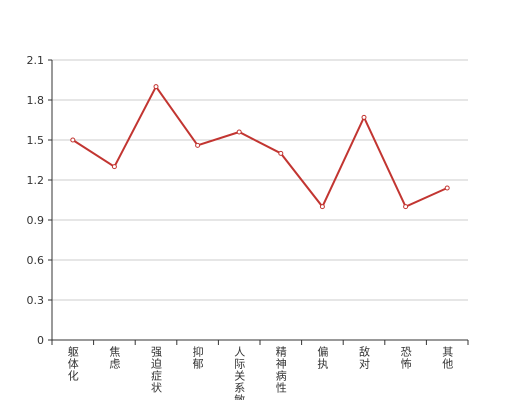 This screenshot has height=400, width=520. Describe the element at coordinates (36, 60) in the screenshot. I see `y-tick-label: 2.1` at that location.